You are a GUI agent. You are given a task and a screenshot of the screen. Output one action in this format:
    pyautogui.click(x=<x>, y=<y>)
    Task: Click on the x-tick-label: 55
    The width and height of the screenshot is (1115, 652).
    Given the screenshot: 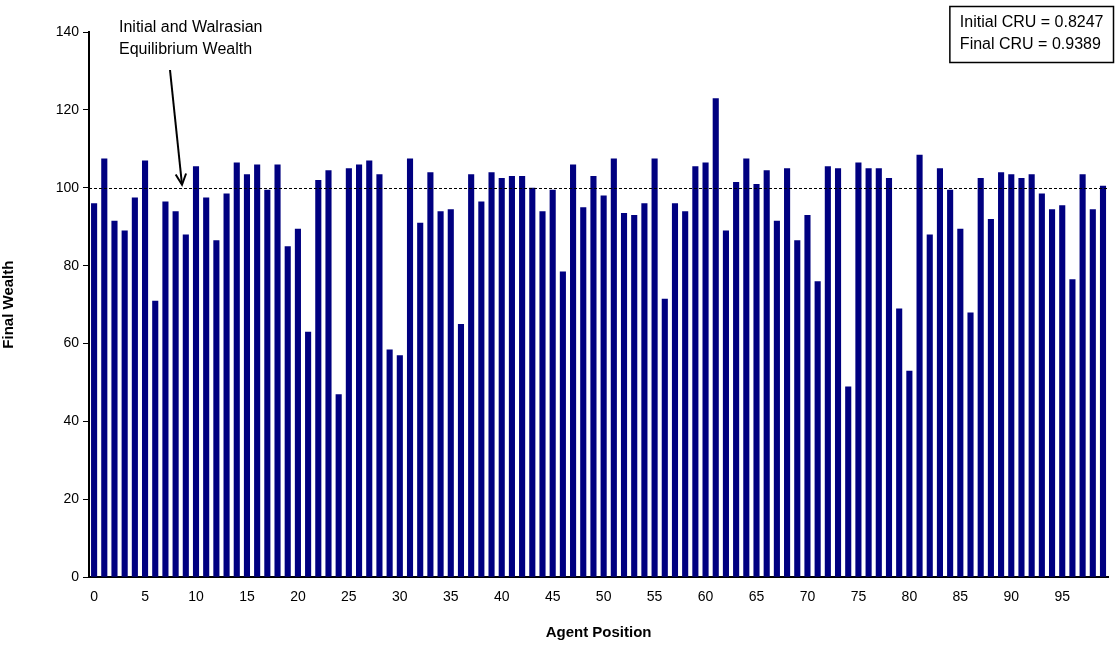 What is the action you would take?
    pyautogui.click(x=654, y=596)
    